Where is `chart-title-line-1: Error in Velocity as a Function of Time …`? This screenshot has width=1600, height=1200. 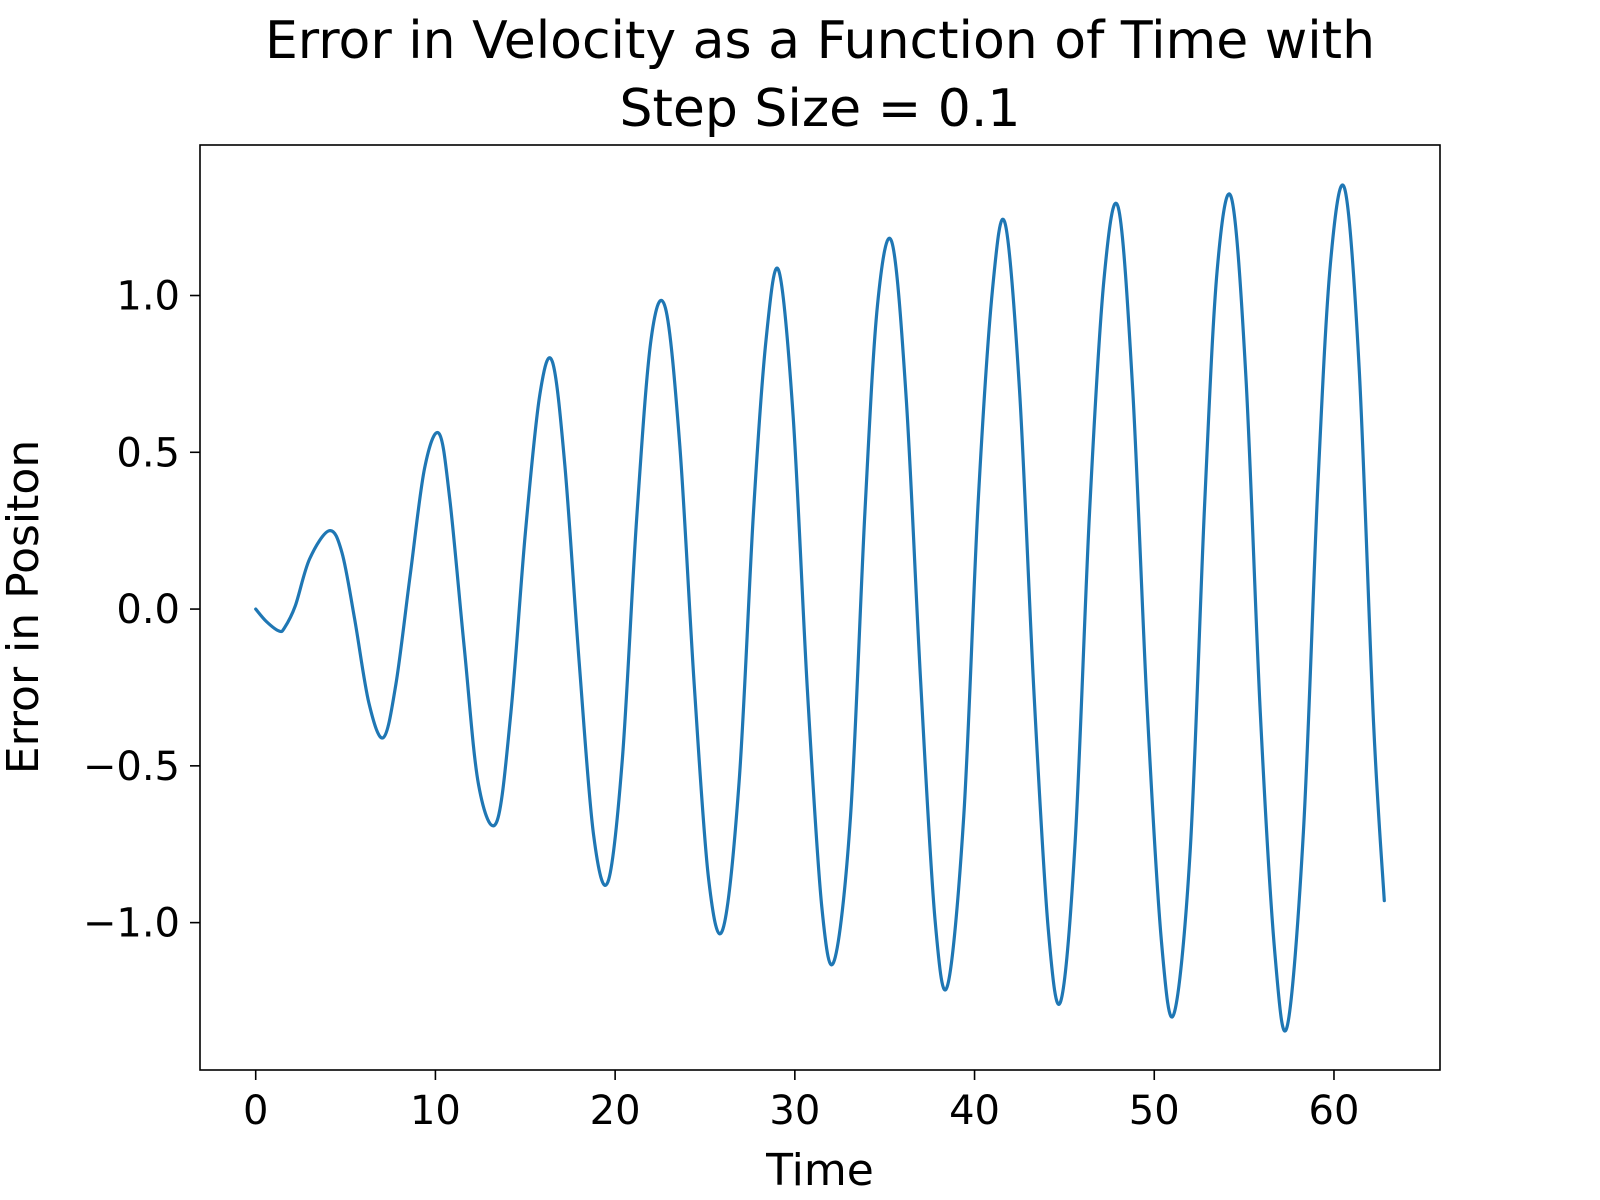
chart-title-line-1: Error in Velocity as a Function of Time … is located at coordinates (820, 41).